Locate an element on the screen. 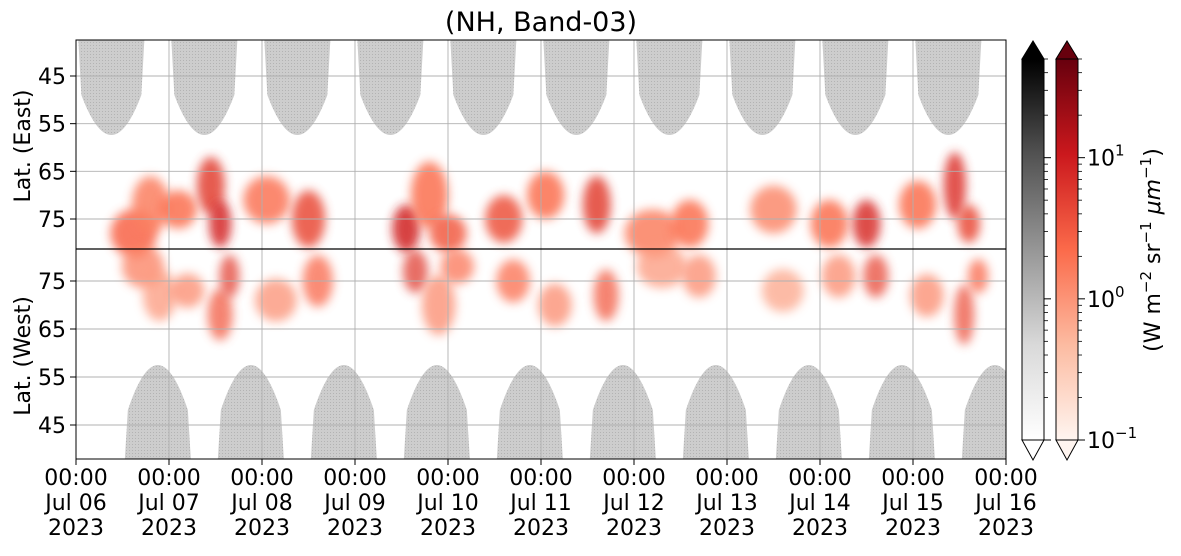 Image resolution: width=1181 pixels, height=556 pixels. colorbar-reds is located at coordinates (1067, 251).